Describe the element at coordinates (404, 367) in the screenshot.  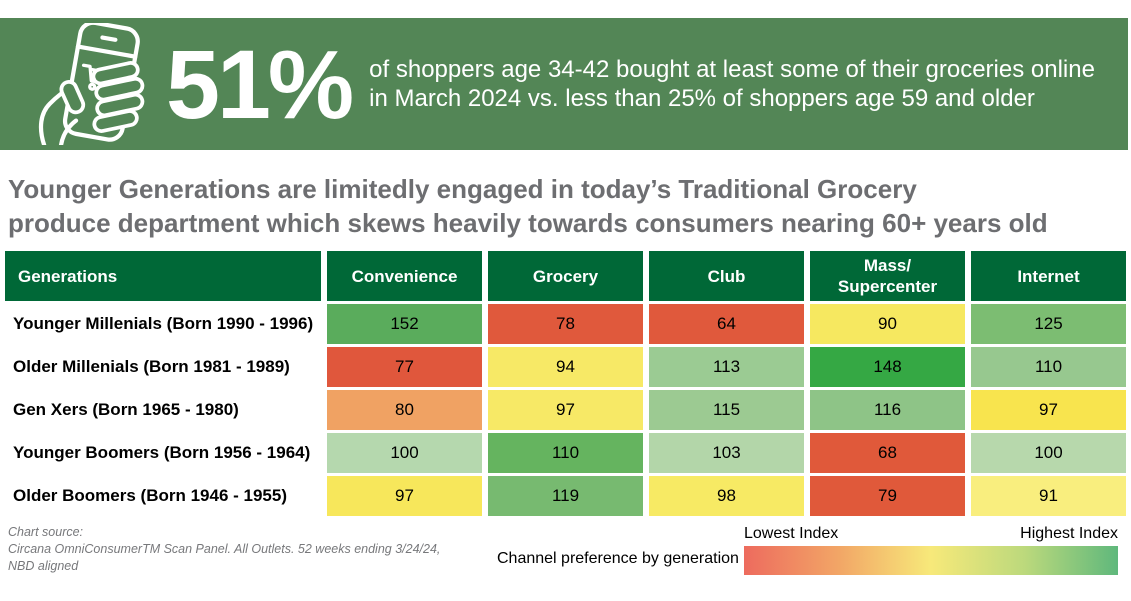
I see `heatmap-cell: 77` at that location.